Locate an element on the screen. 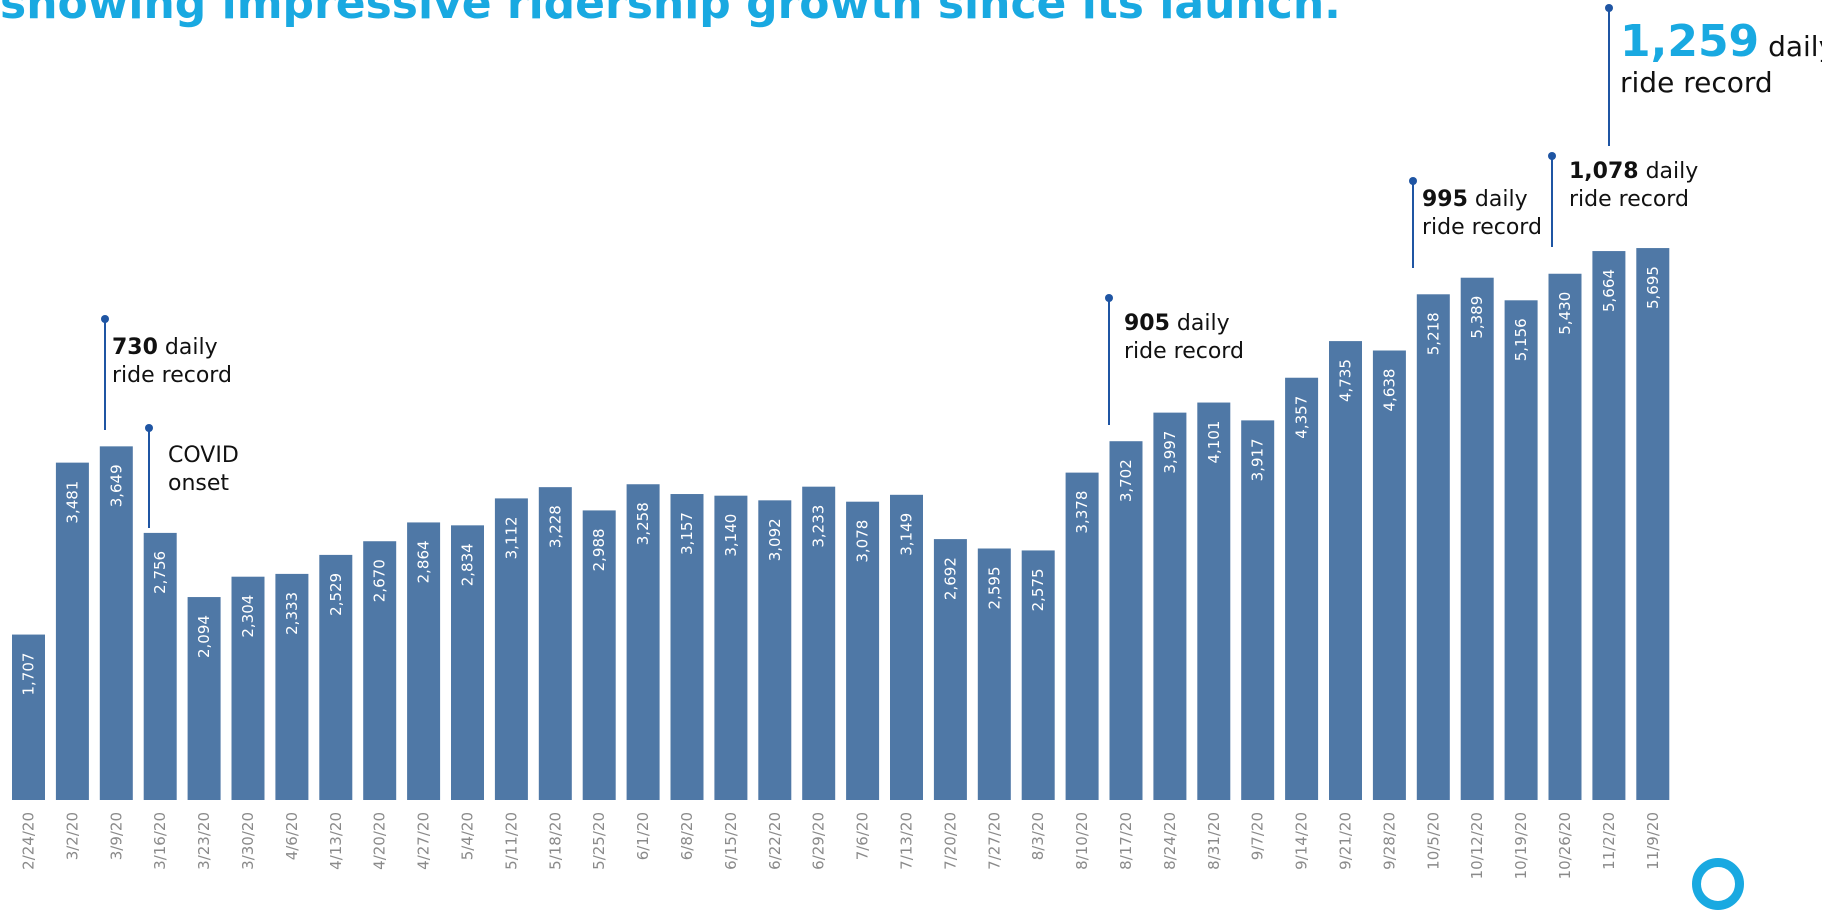  annotation-value: 905 is located at coordinates (1147, 323).